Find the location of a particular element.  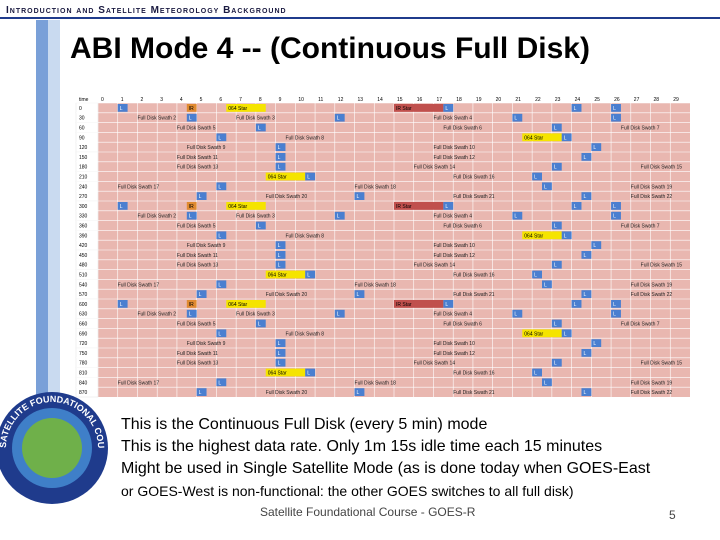

column-label: 29 is located at coordinates (676, 100).